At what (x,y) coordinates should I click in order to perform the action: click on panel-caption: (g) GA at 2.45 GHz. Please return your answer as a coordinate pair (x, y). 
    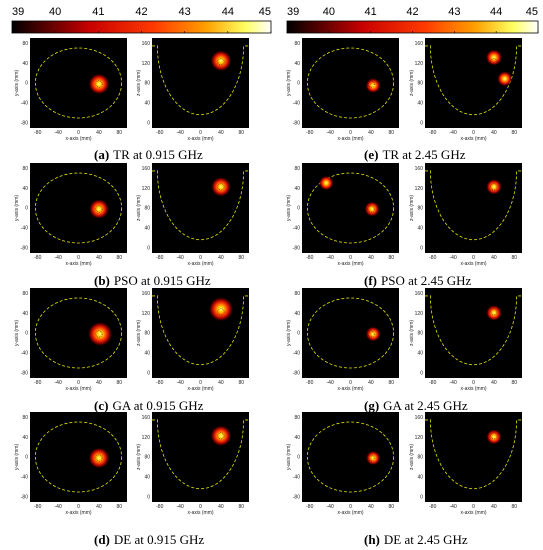
    Looking at the image, I should click on (416, 405).